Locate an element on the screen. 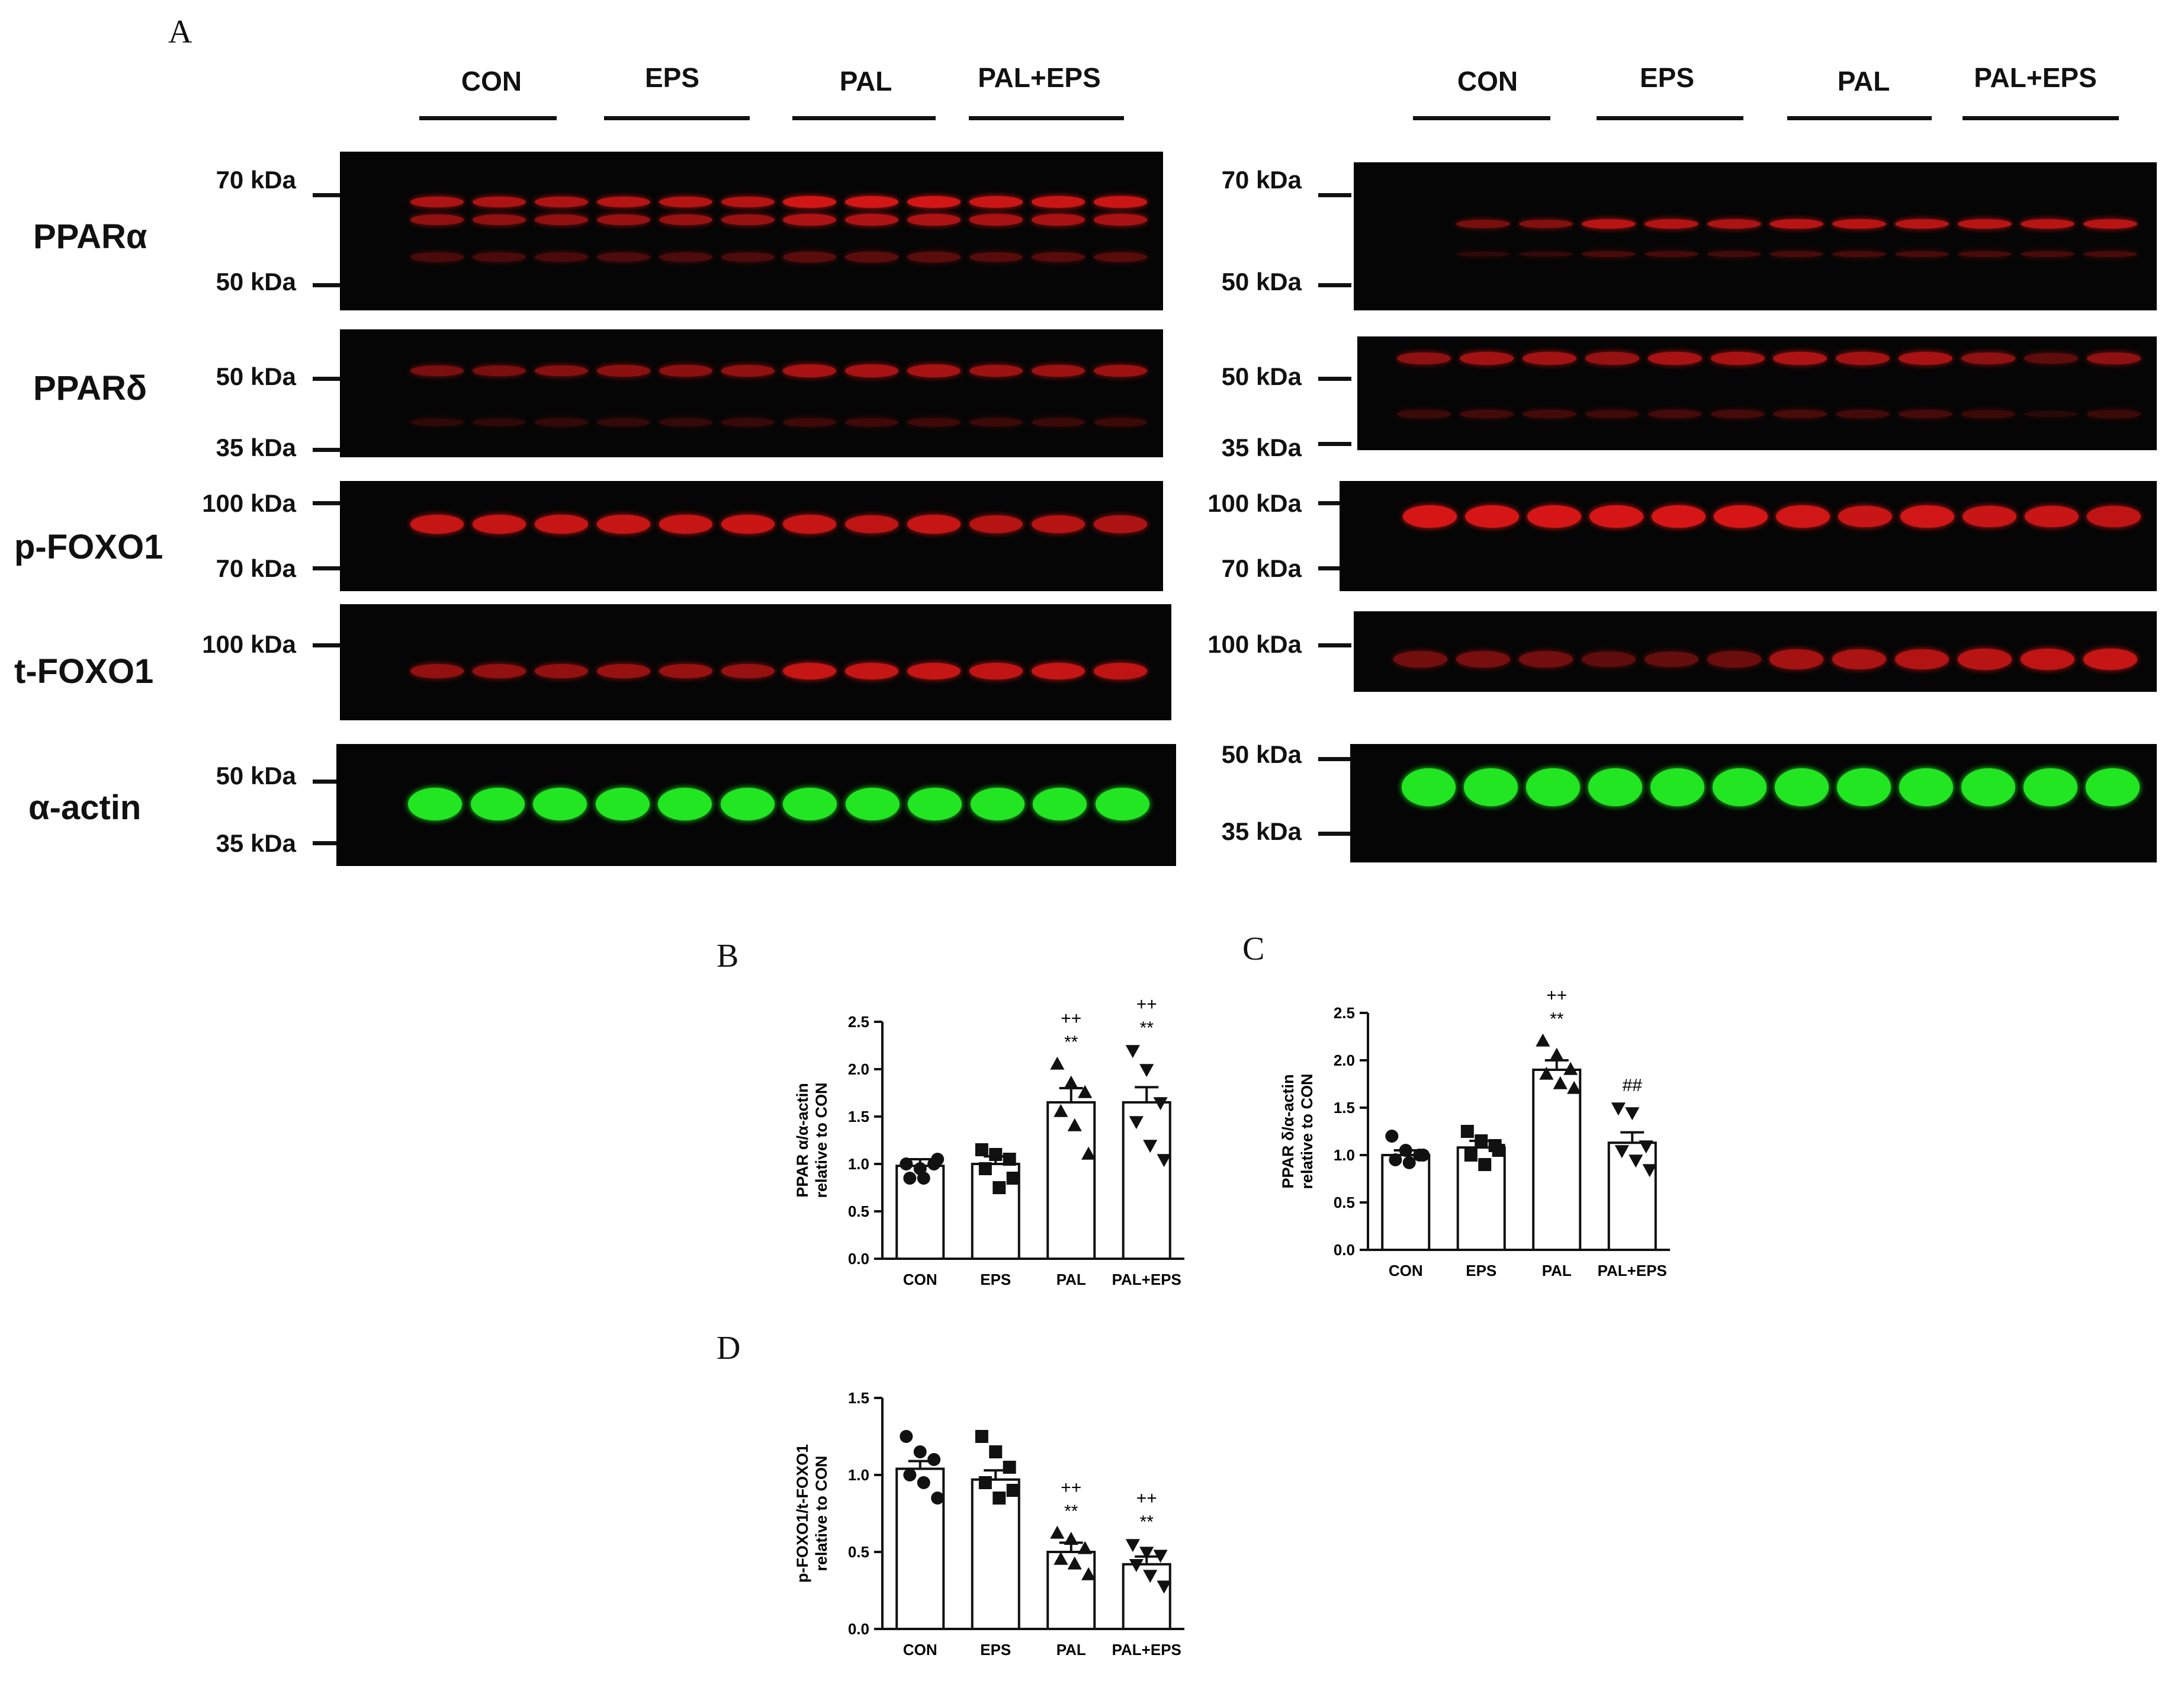 The image size is (2184, 1687). x-tick-label: PAL is located at coordinates (1557, 1270).